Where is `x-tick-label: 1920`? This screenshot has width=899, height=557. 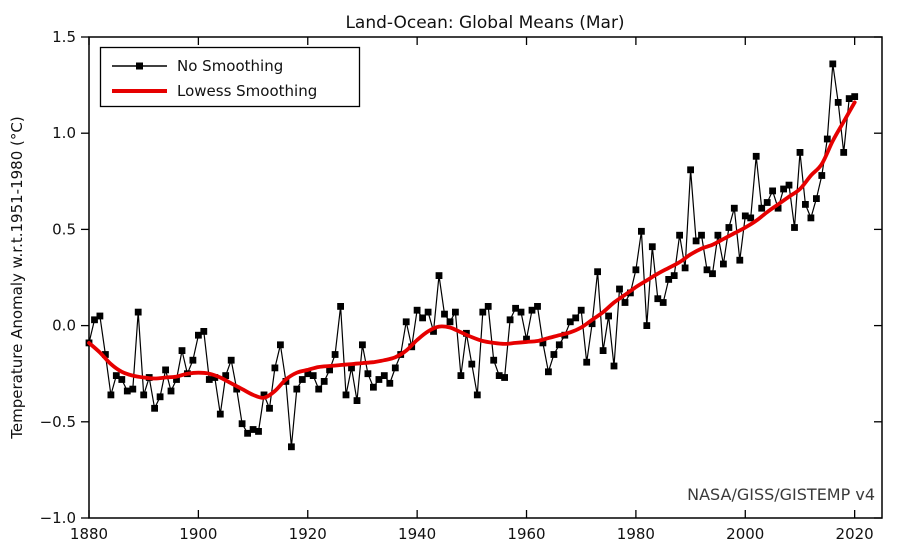 x-tick-label: 1920 is located at coordinates (308, 534).